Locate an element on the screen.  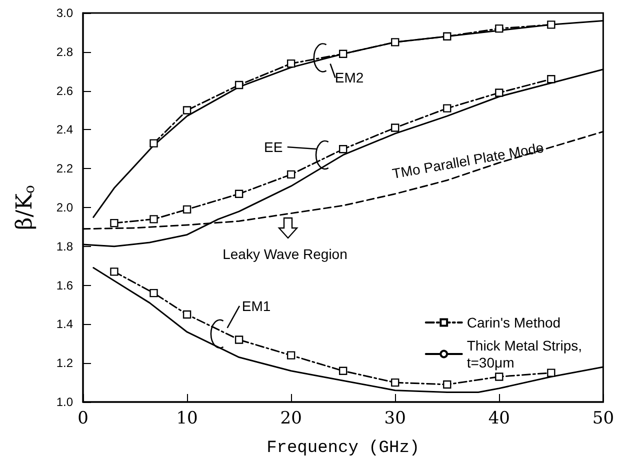
y-tick-label: 2.8 is located at coordinates (65, 51).